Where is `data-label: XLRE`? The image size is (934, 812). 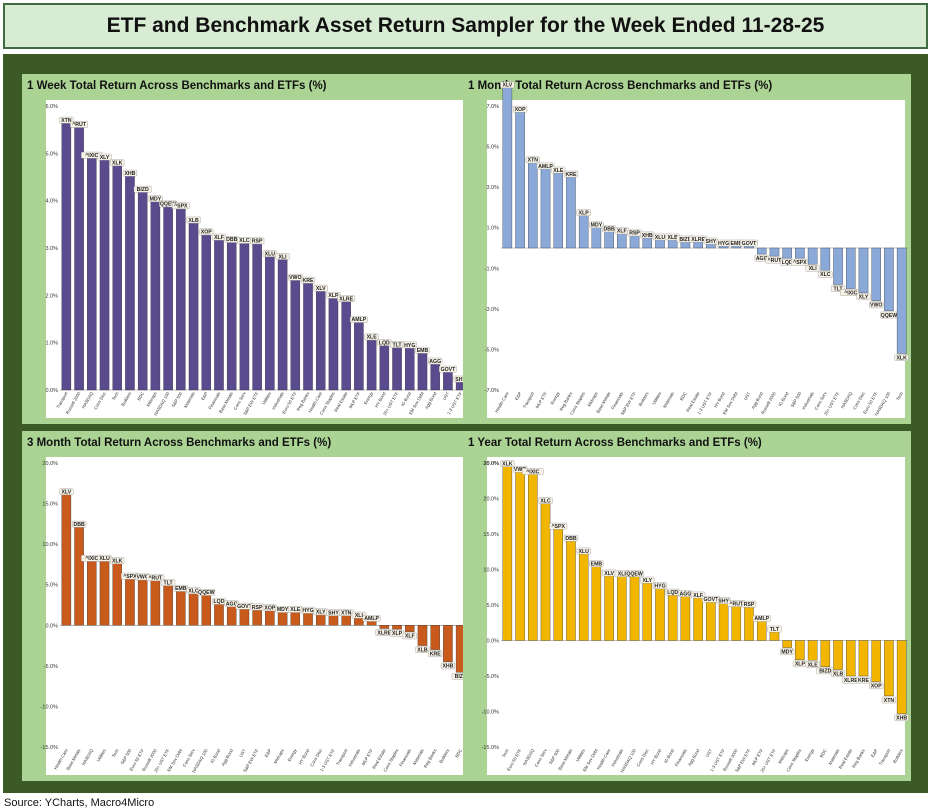 data-label: XLRE is located at coordinates (698, 240).